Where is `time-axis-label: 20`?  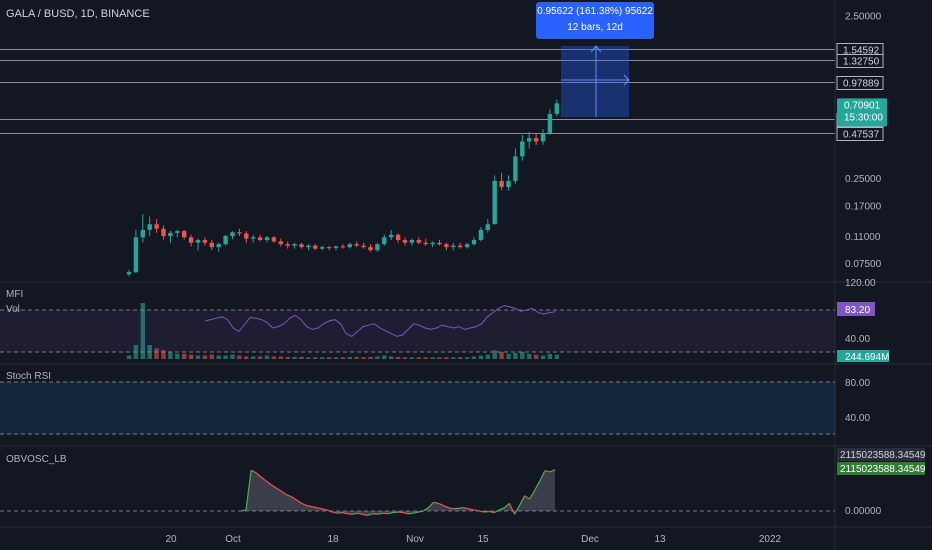
time-axis-label: 20 is located at coordinates (171, 539).